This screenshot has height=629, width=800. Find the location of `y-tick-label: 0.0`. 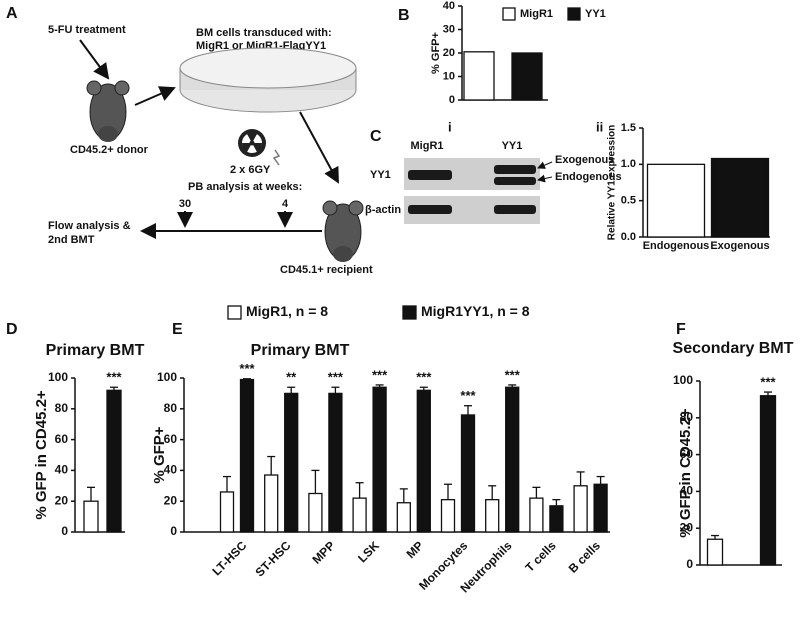

y-tick-label: 0.0 is located at coordinates (628, 237).